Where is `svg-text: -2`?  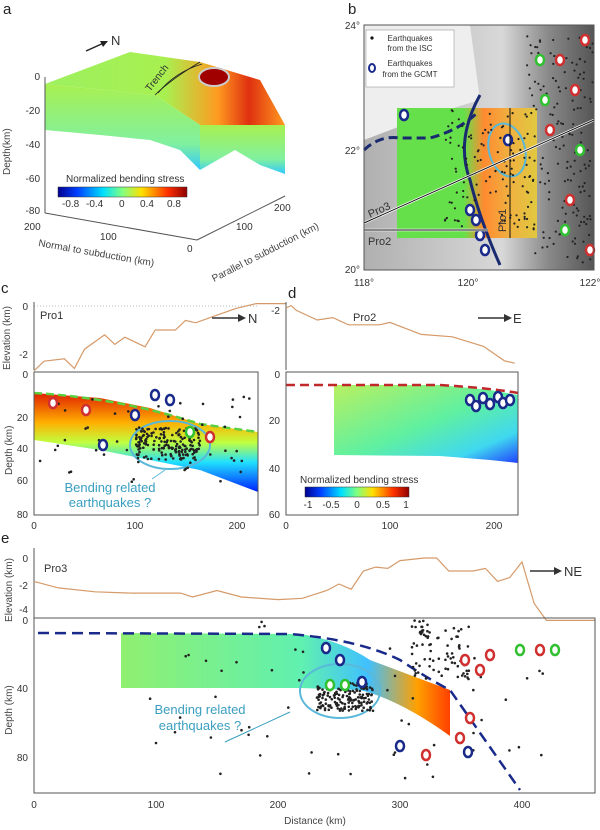 svg-text: -2 is located at coordinates (23, 355).